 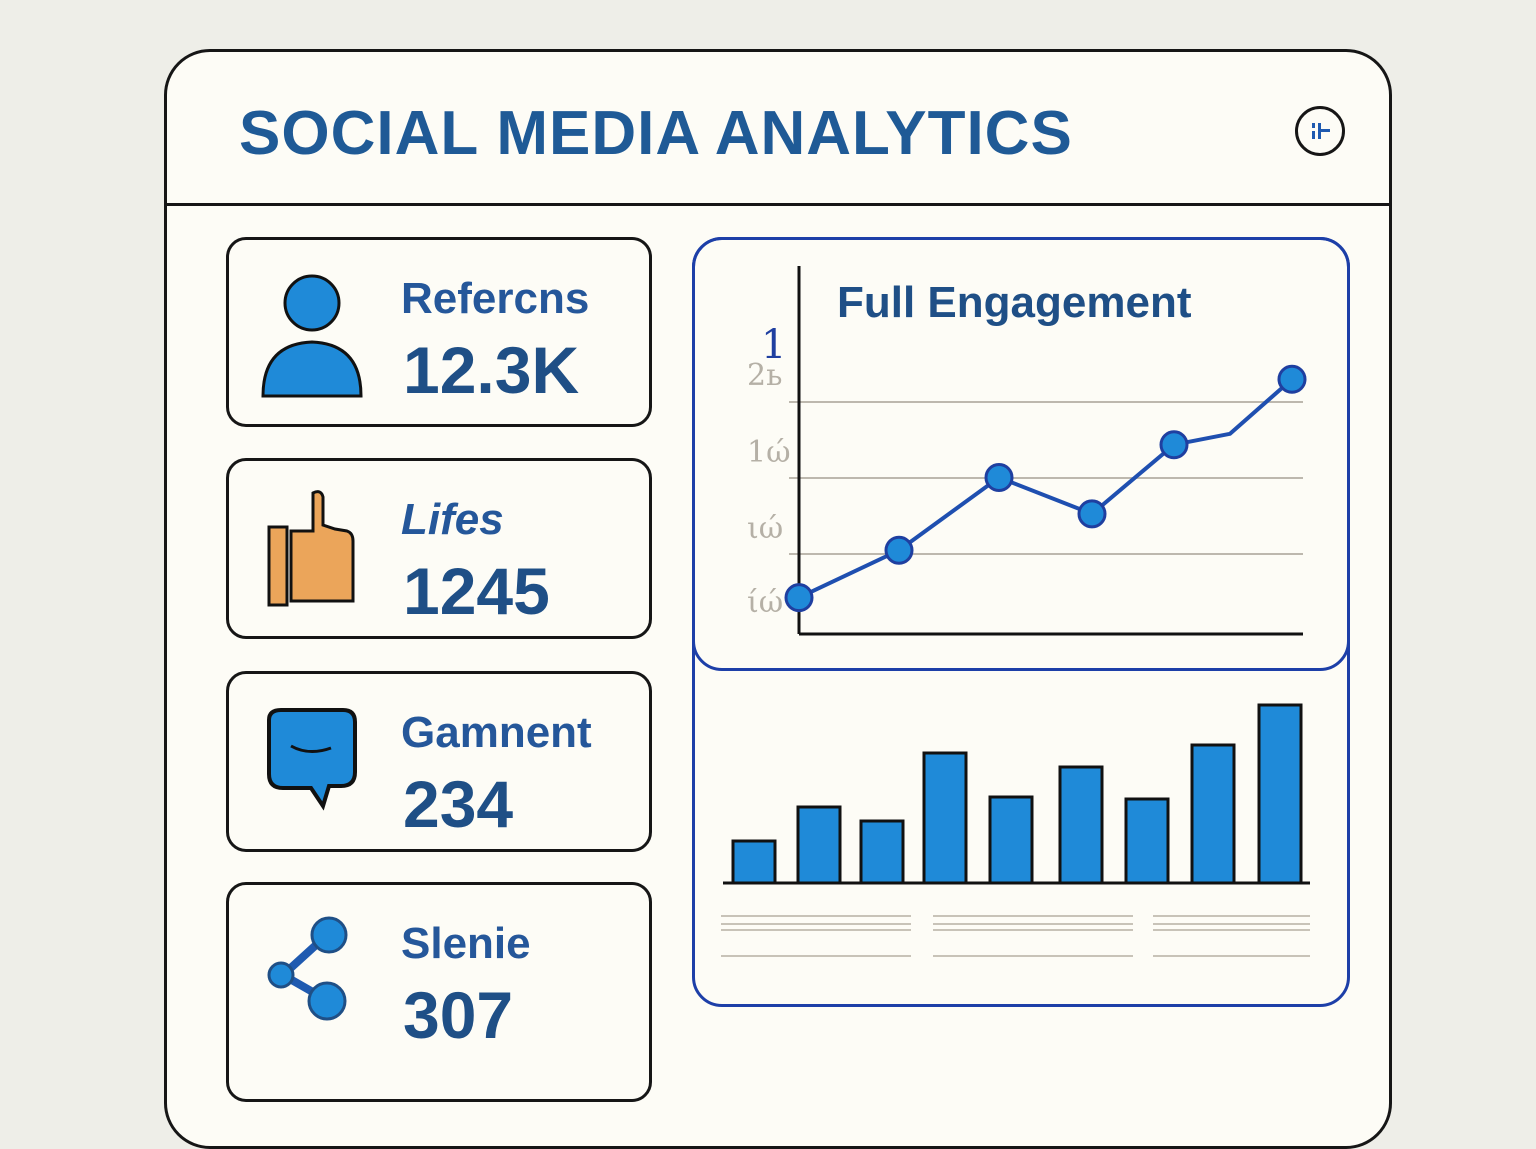 What do you see at coordinates (656, 133) in the screenshot?
I see `page-title: SOCIAL MEDIA ANALYTICS` at bounding box center [656, 133].